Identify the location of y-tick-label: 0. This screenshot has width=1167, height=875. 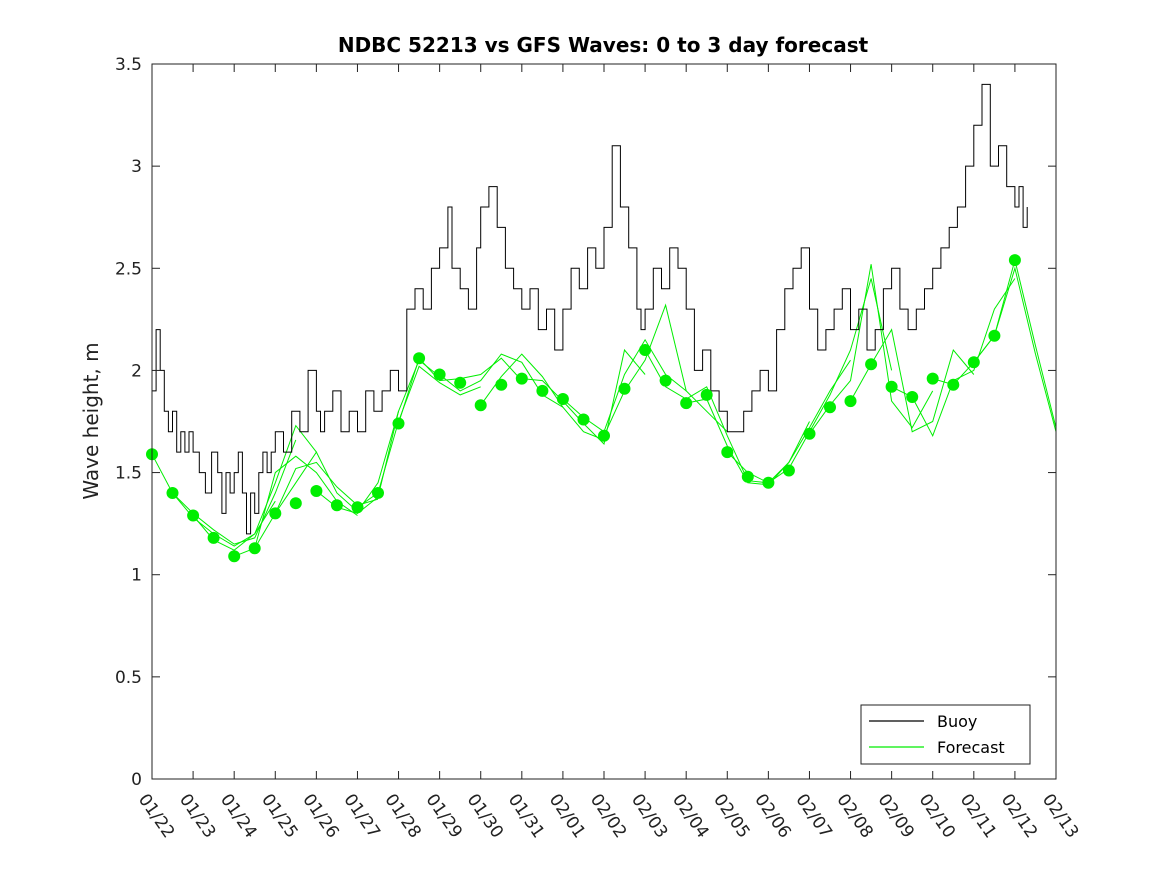
(136, 780).